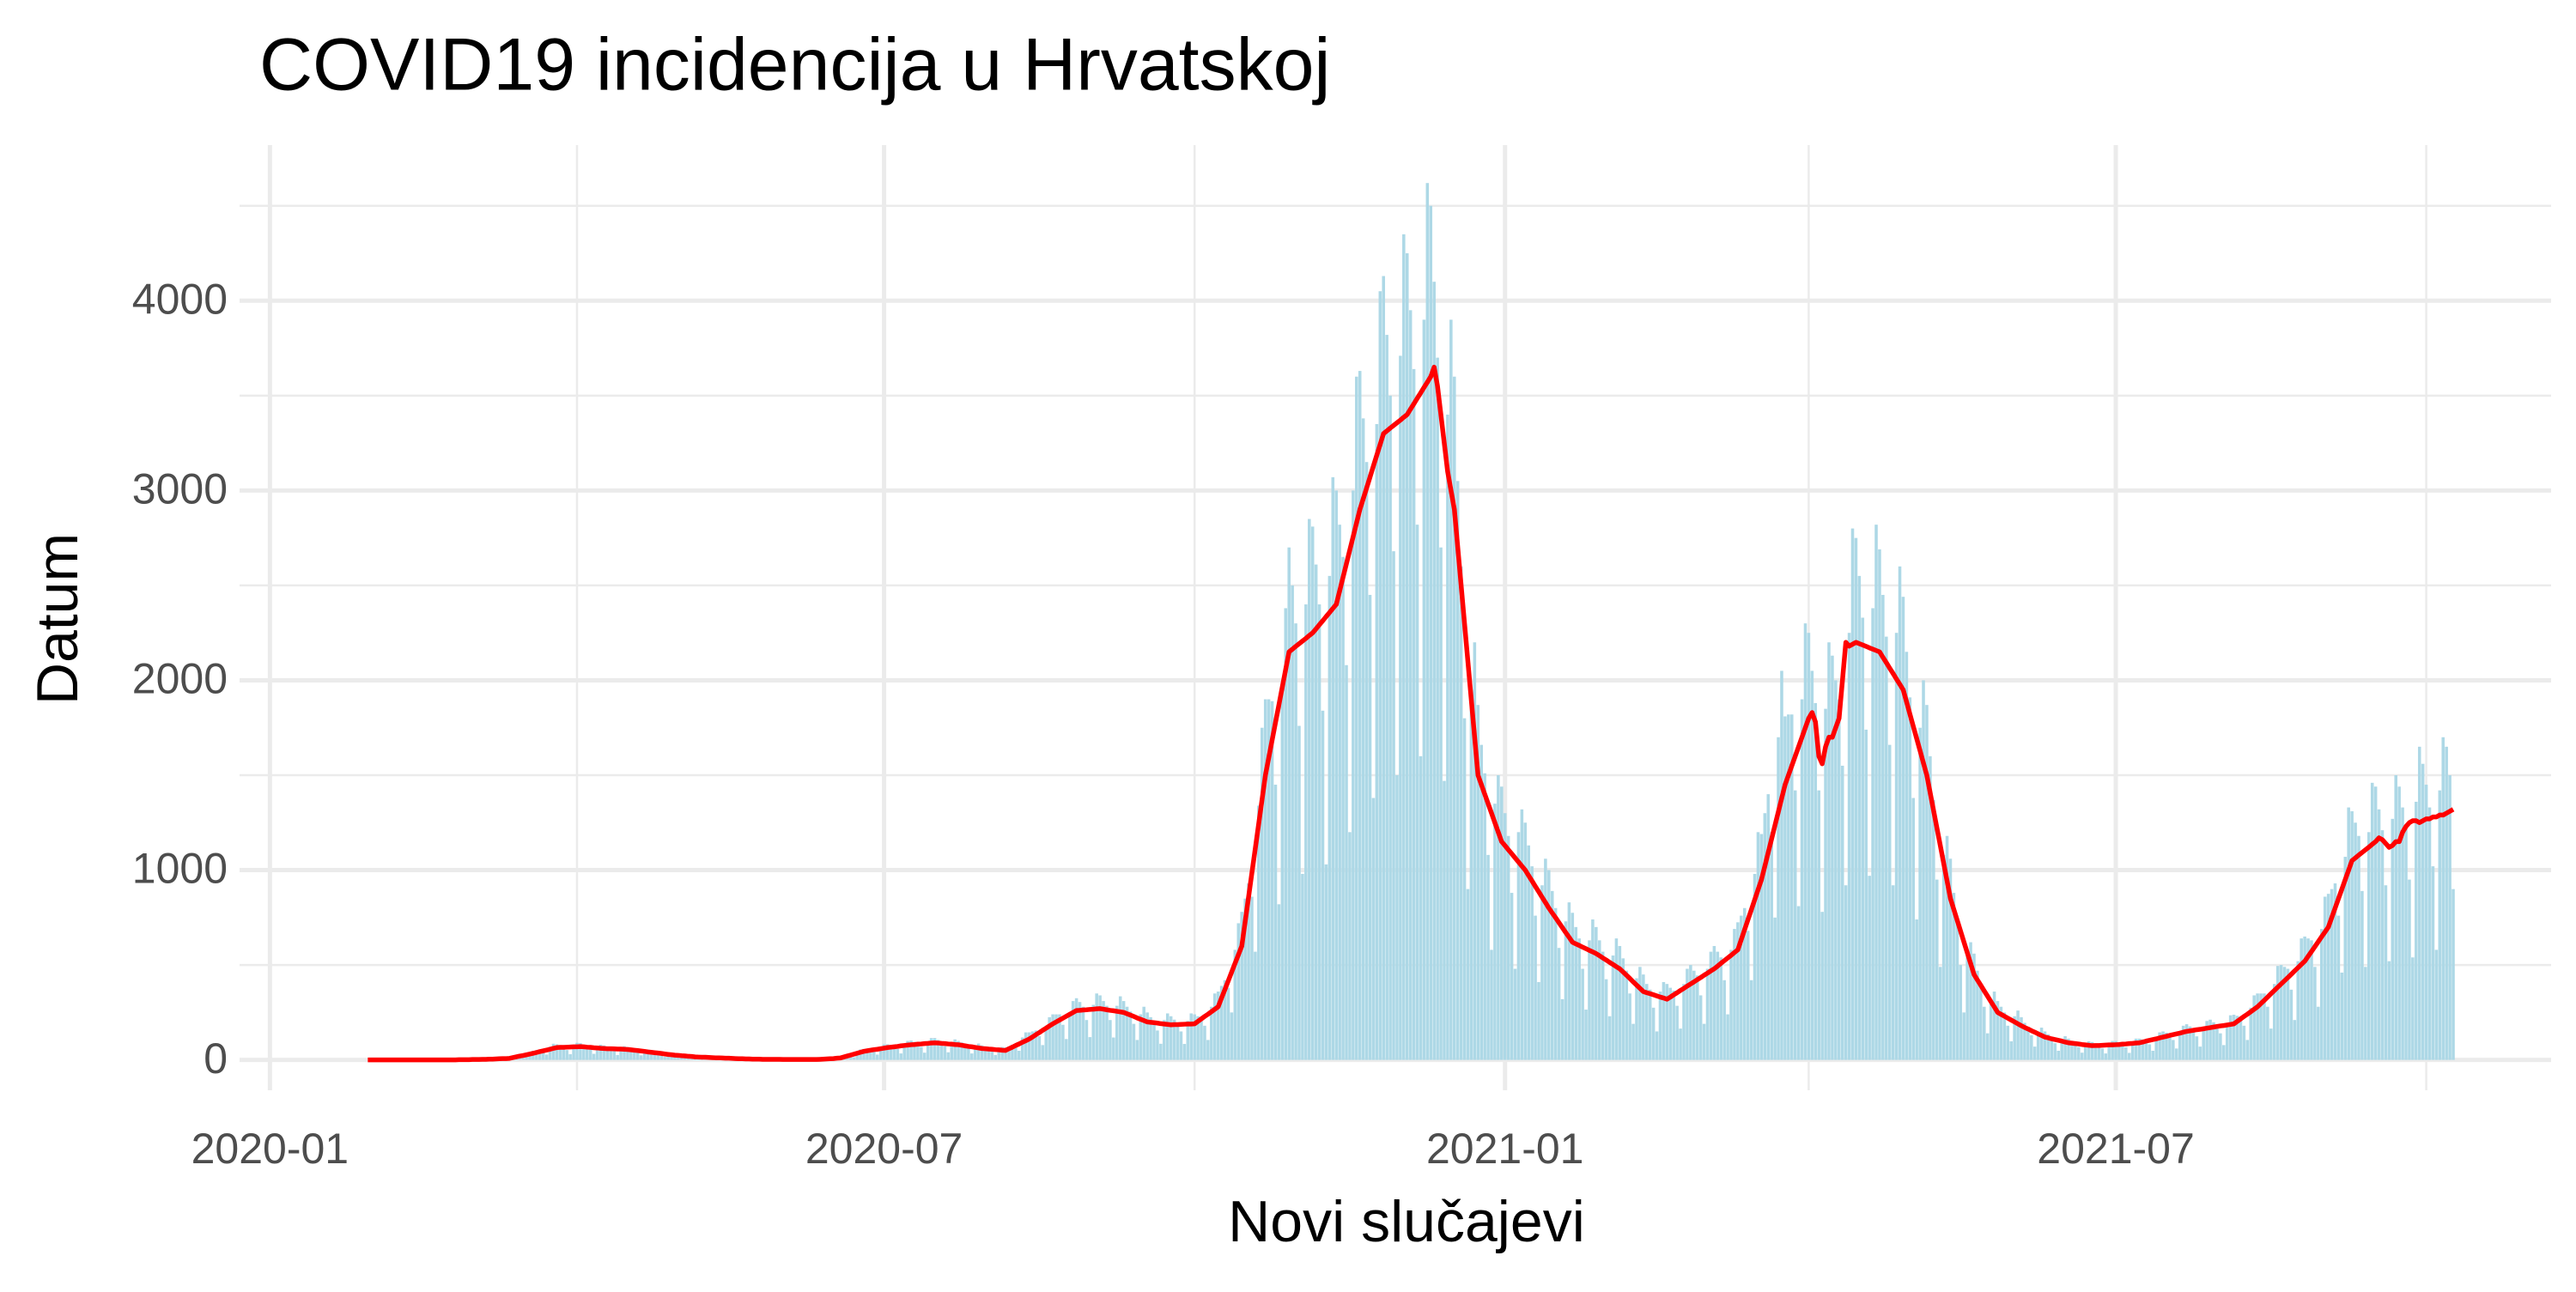  Describe the element at coordinates (58, 619) in the screenshot. I see `y-axis-label: Datum` at that location.